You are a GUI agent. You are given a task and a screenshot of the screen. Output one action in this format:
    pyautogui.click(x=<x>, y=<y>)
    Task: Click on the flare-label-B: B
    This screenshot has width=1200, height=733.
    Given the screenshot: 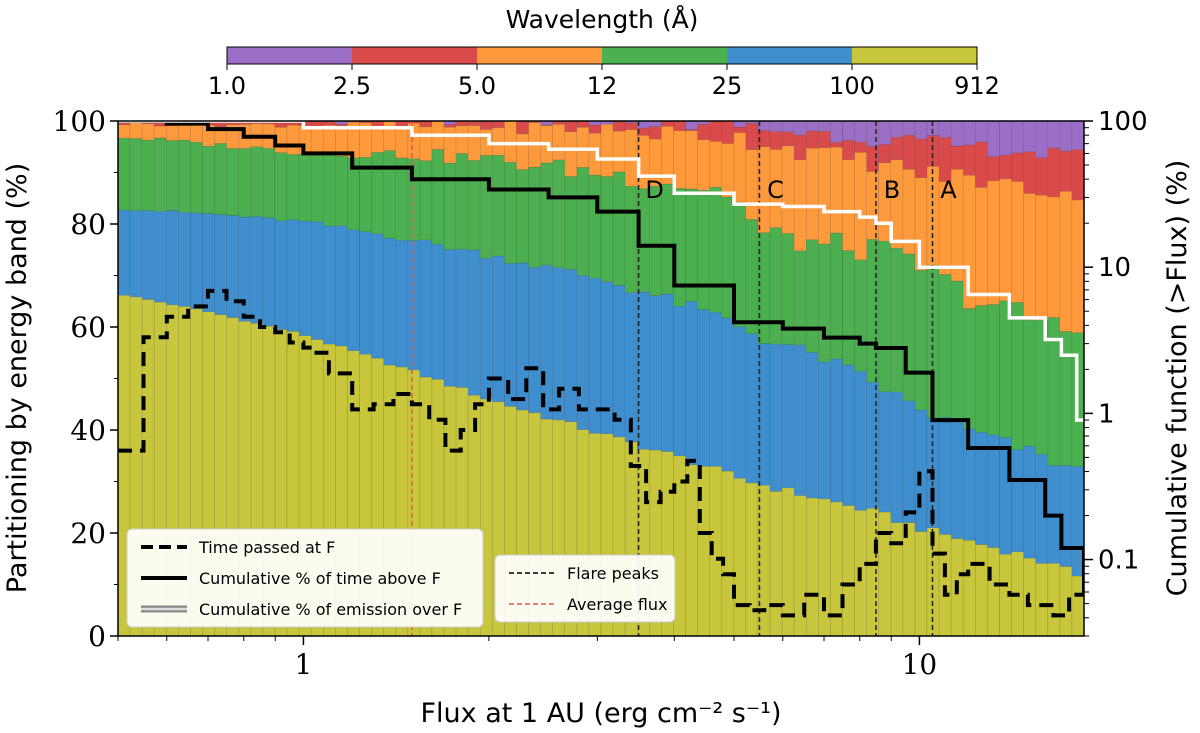 What is the action you would take?
    pyautogui.click(x=892, y=190)
    